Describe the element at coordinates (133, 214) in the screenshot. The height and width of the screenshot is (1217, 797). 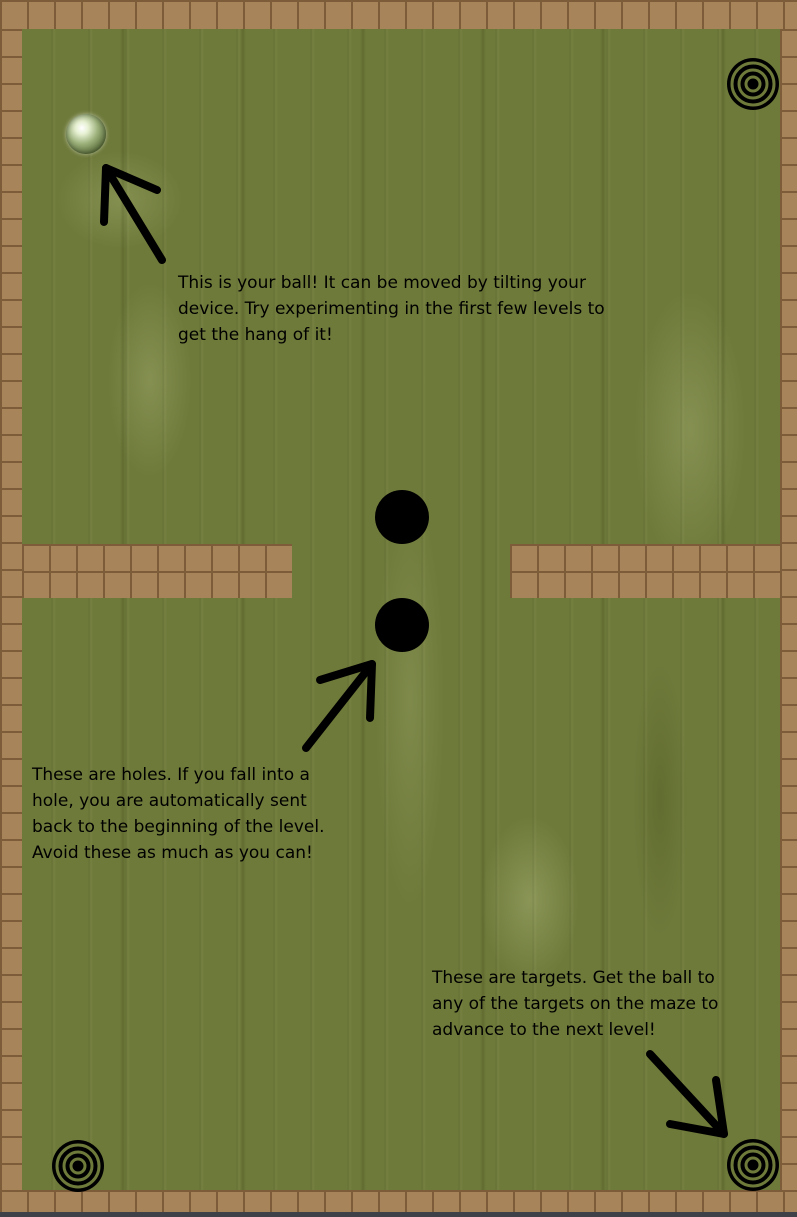
I see `arrow-to-ball-icon` at that location.